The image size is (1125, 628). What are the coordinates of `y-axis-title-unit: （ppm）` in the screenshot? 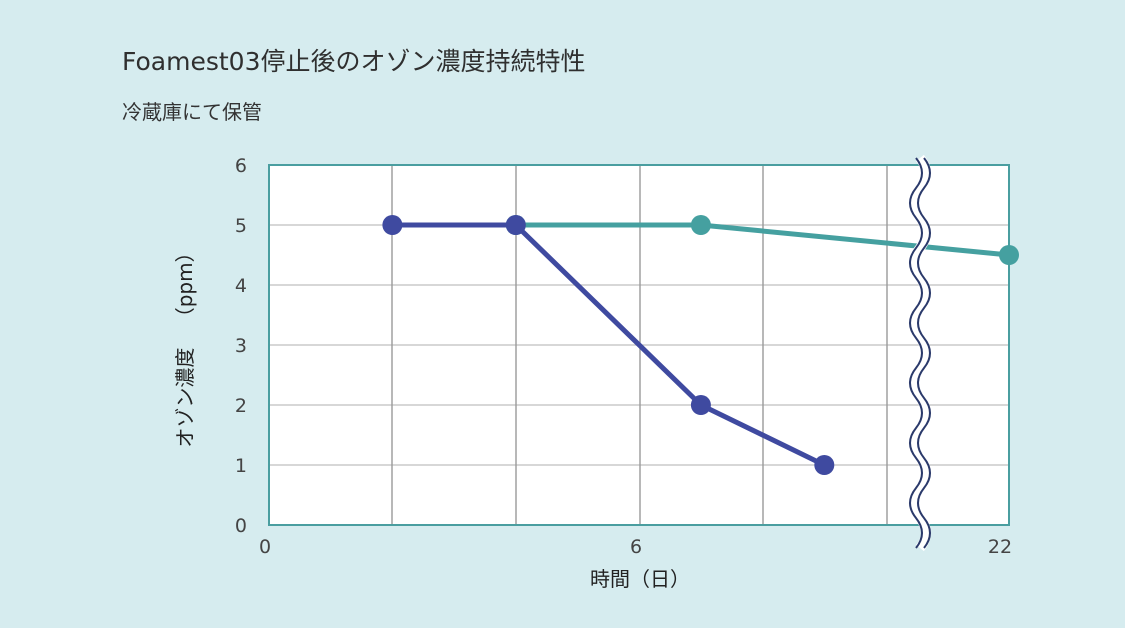 It's located at (185, 284).